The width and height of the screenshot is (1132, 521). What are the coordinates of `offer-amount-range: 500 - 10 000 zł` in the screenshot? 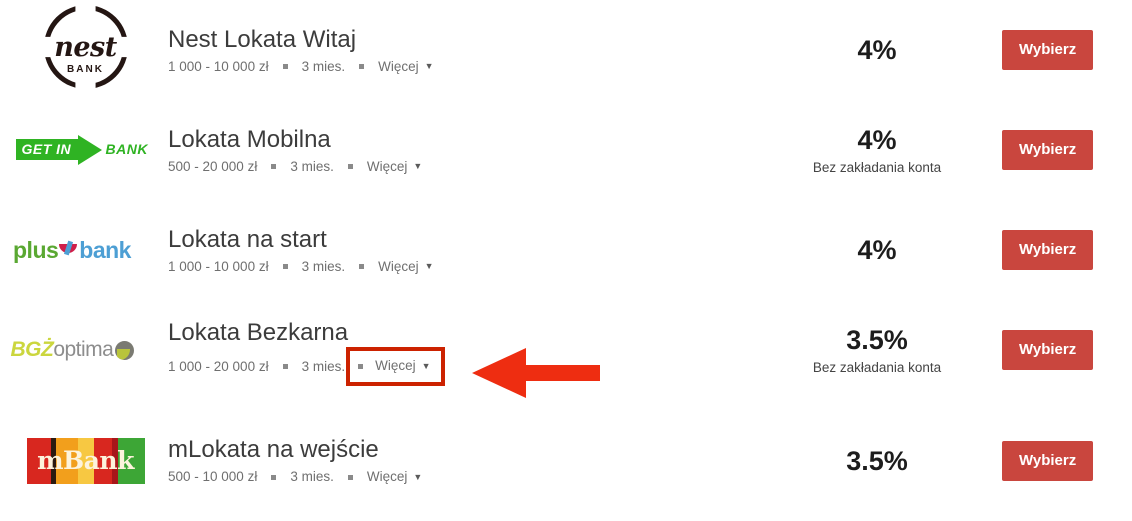 It's located at (213, 476).